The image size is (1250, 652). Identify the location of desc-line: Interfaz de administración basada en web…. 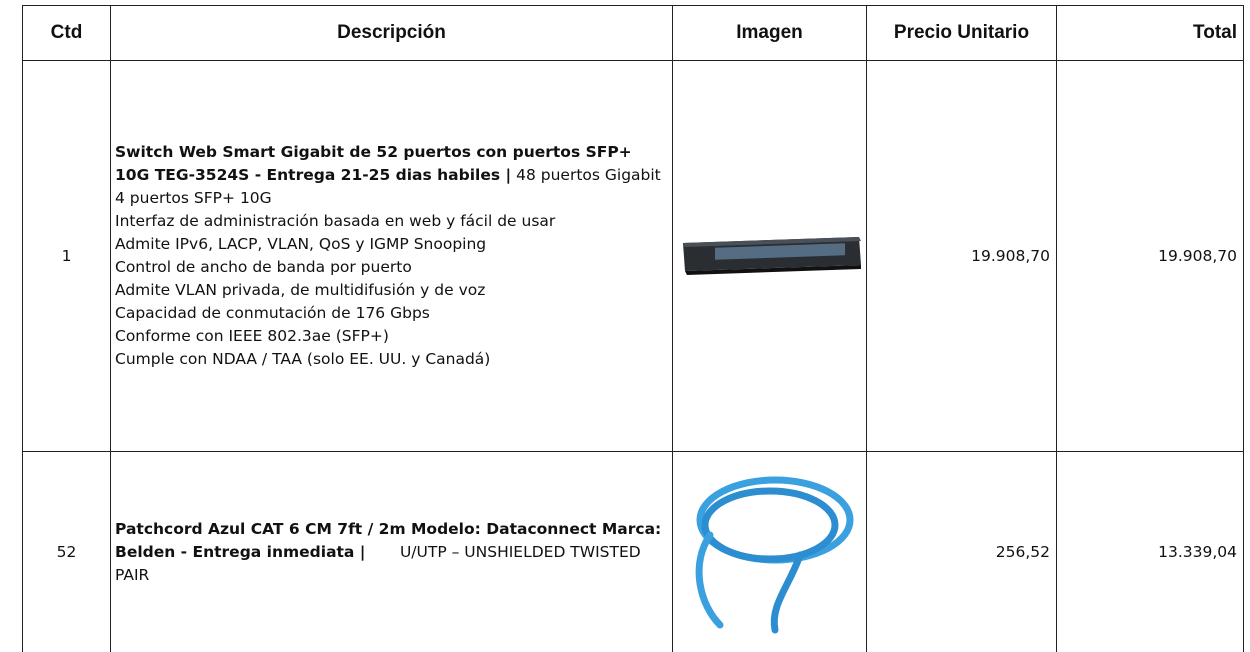
(390, 221).